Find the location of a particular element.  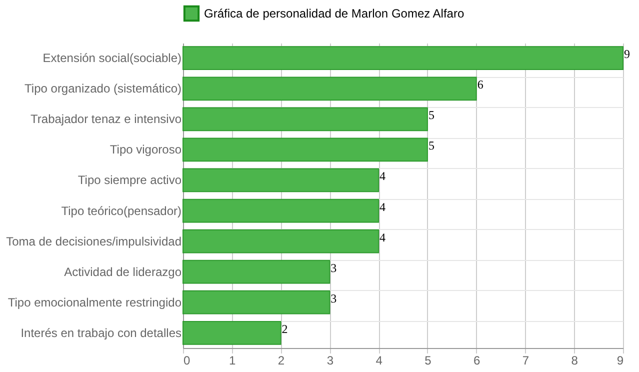

data-label: 2 is located at coordinates (285, 329).